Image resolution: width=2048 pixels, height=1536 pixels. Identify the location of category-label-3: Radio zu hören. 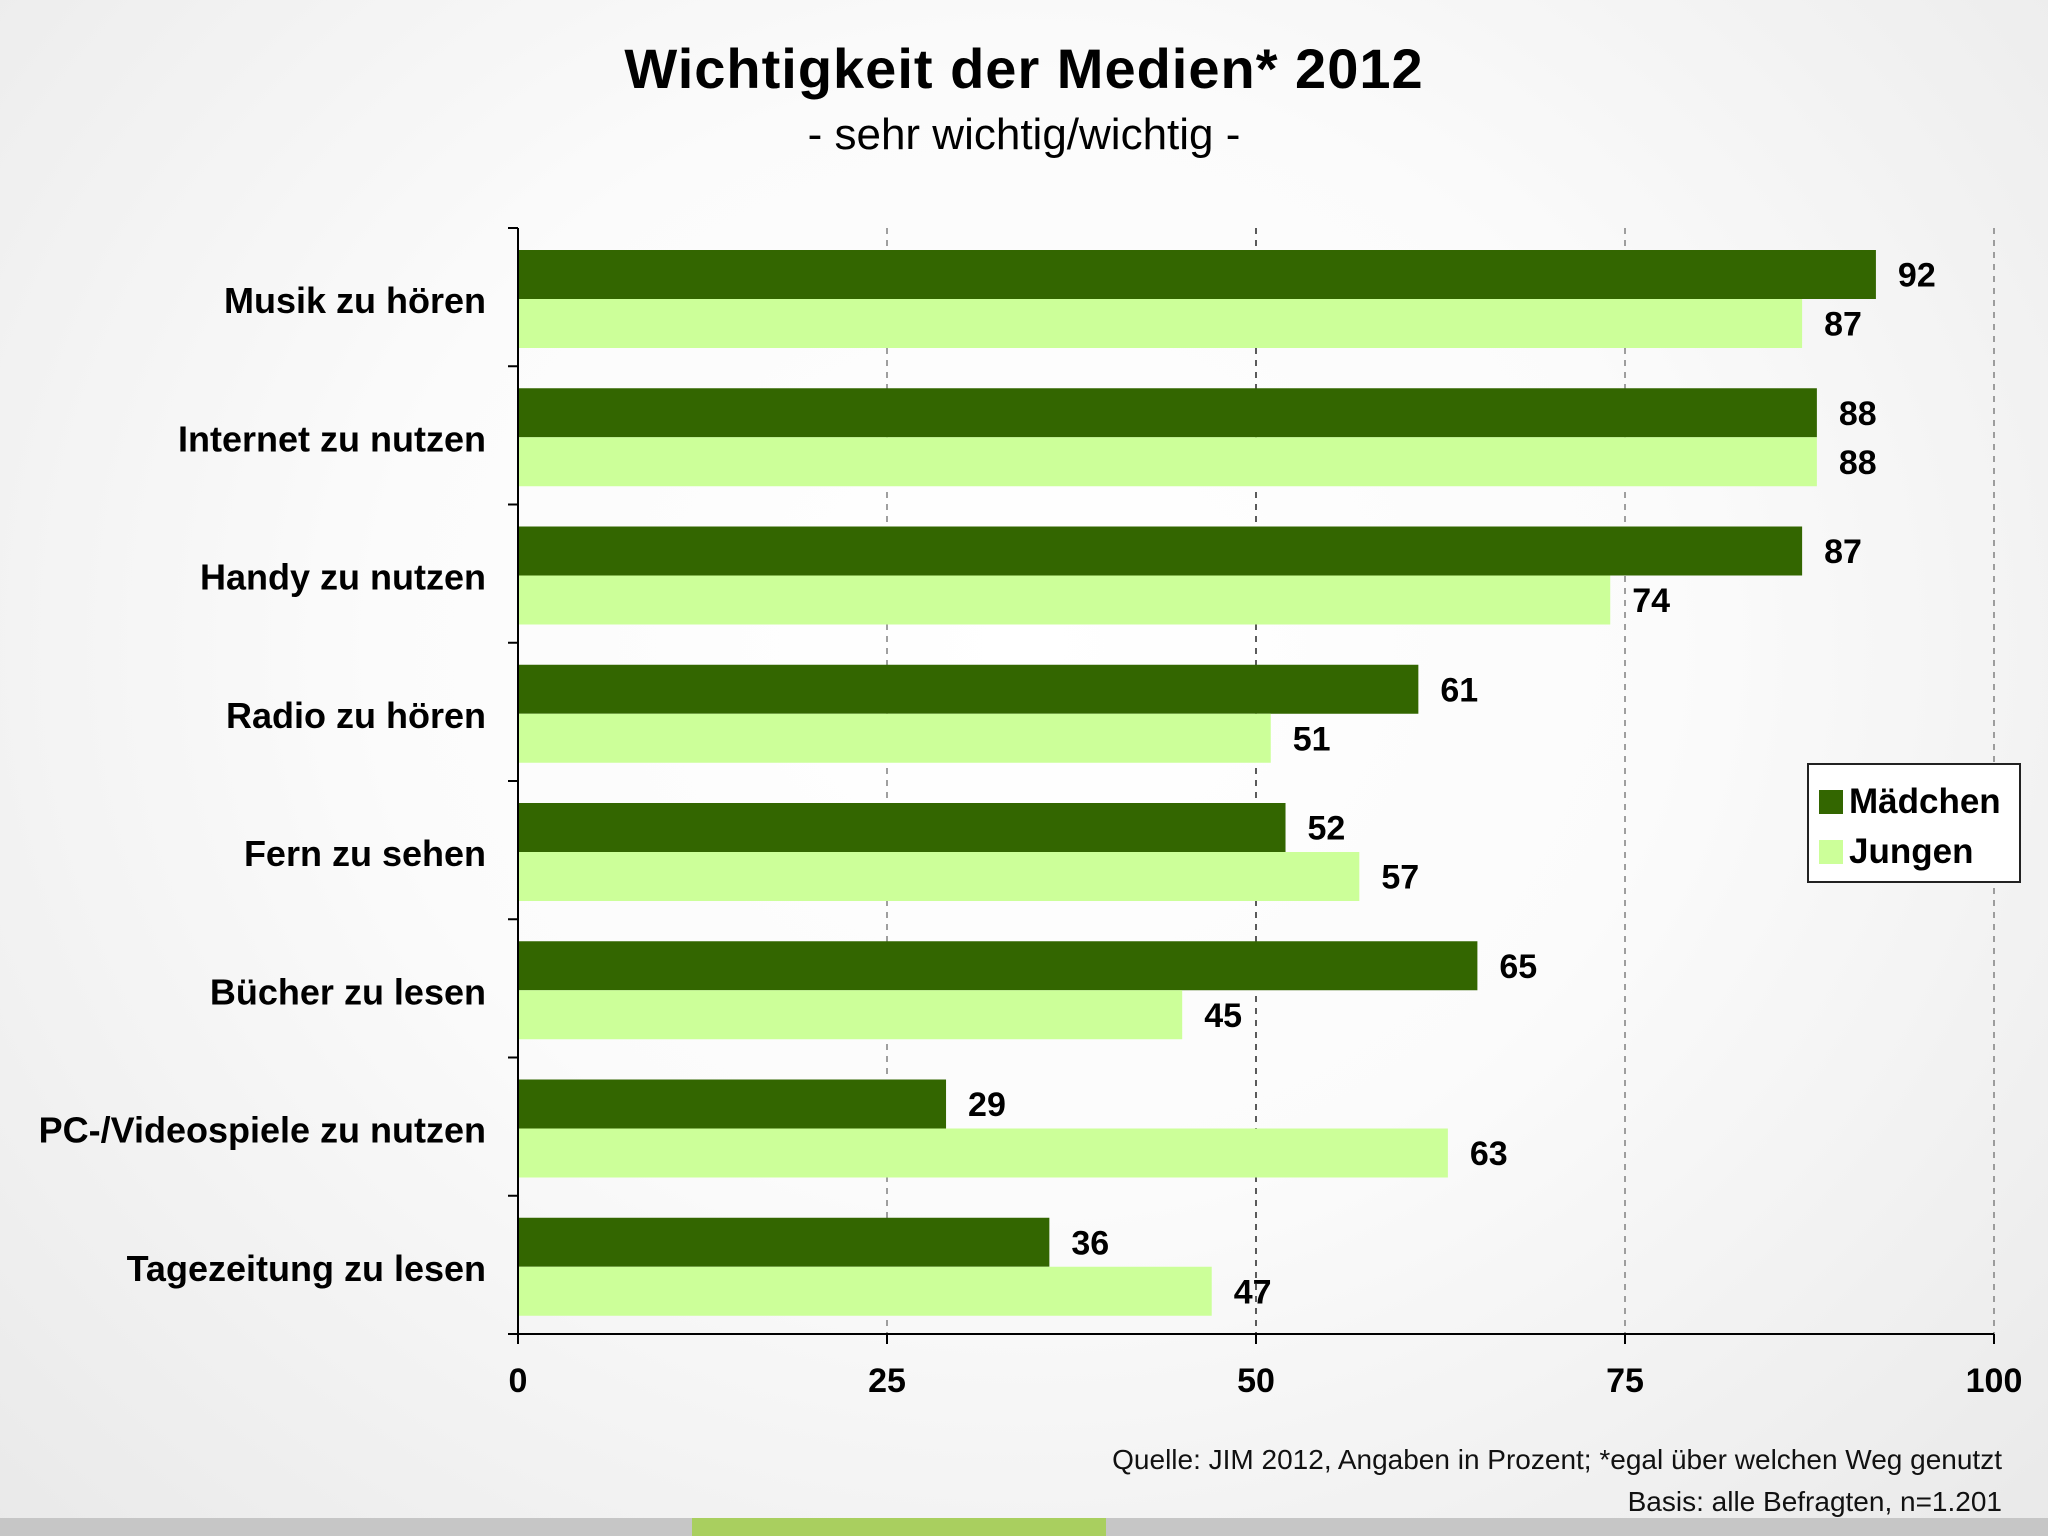
(356, 715).